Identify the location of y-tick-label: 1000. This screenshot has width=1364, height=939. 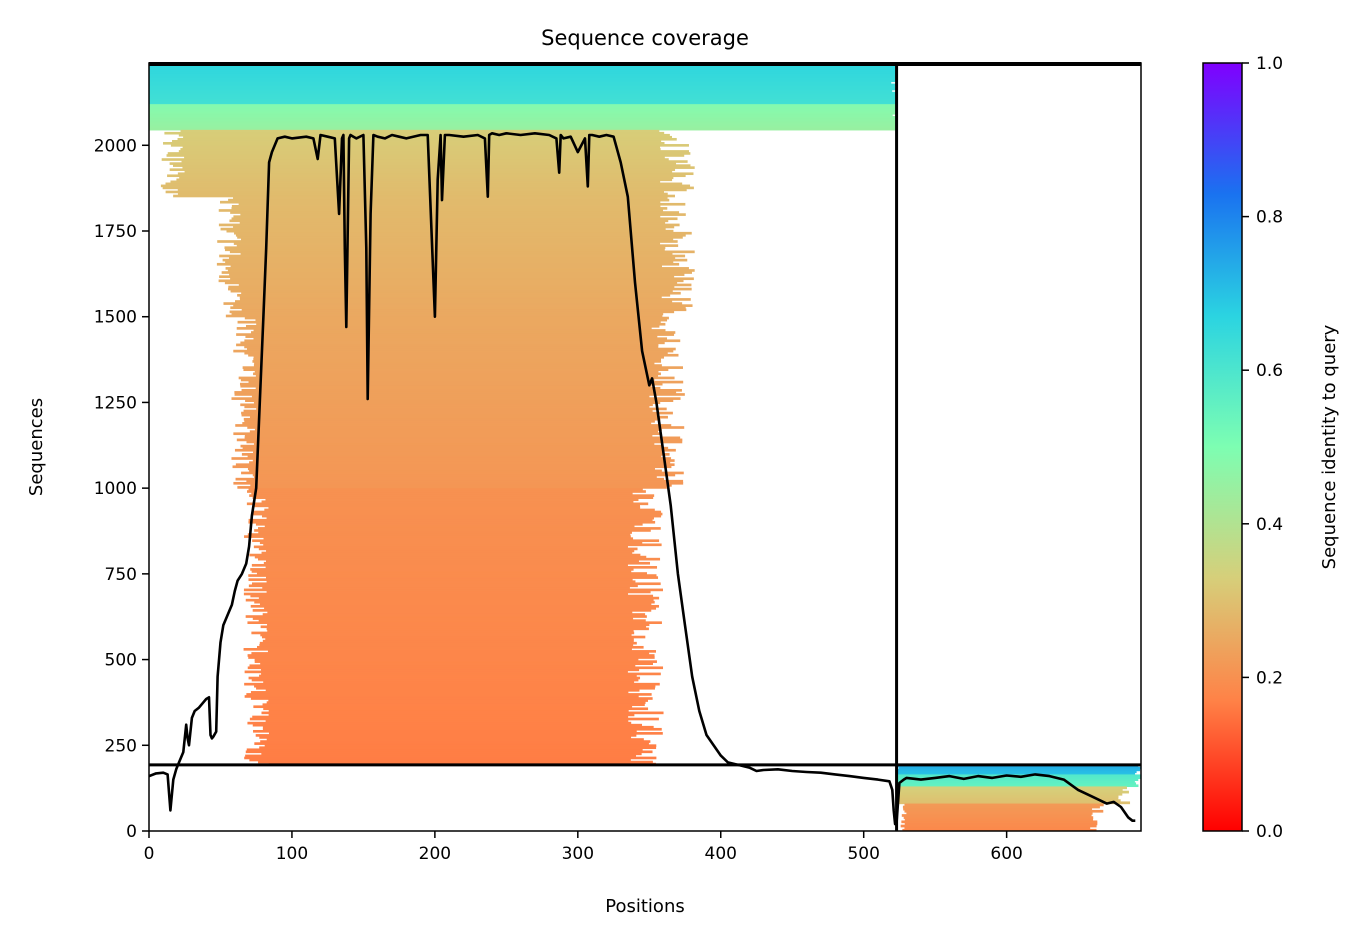
(115, 489).